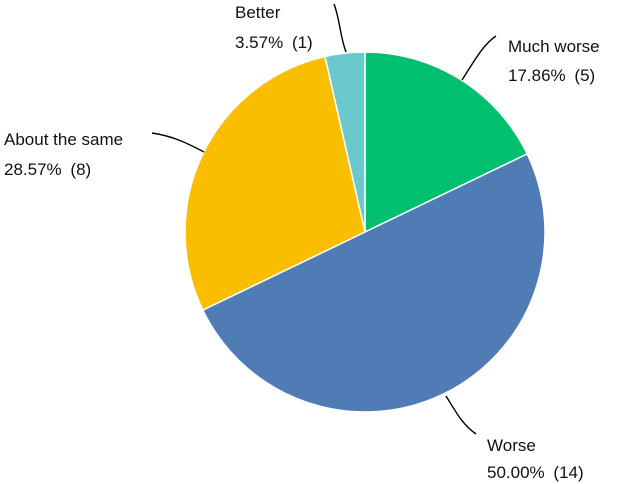 This screenshot has height=484, width=624. I want to click on slice-label-worse: Worse, so click(511, 445).